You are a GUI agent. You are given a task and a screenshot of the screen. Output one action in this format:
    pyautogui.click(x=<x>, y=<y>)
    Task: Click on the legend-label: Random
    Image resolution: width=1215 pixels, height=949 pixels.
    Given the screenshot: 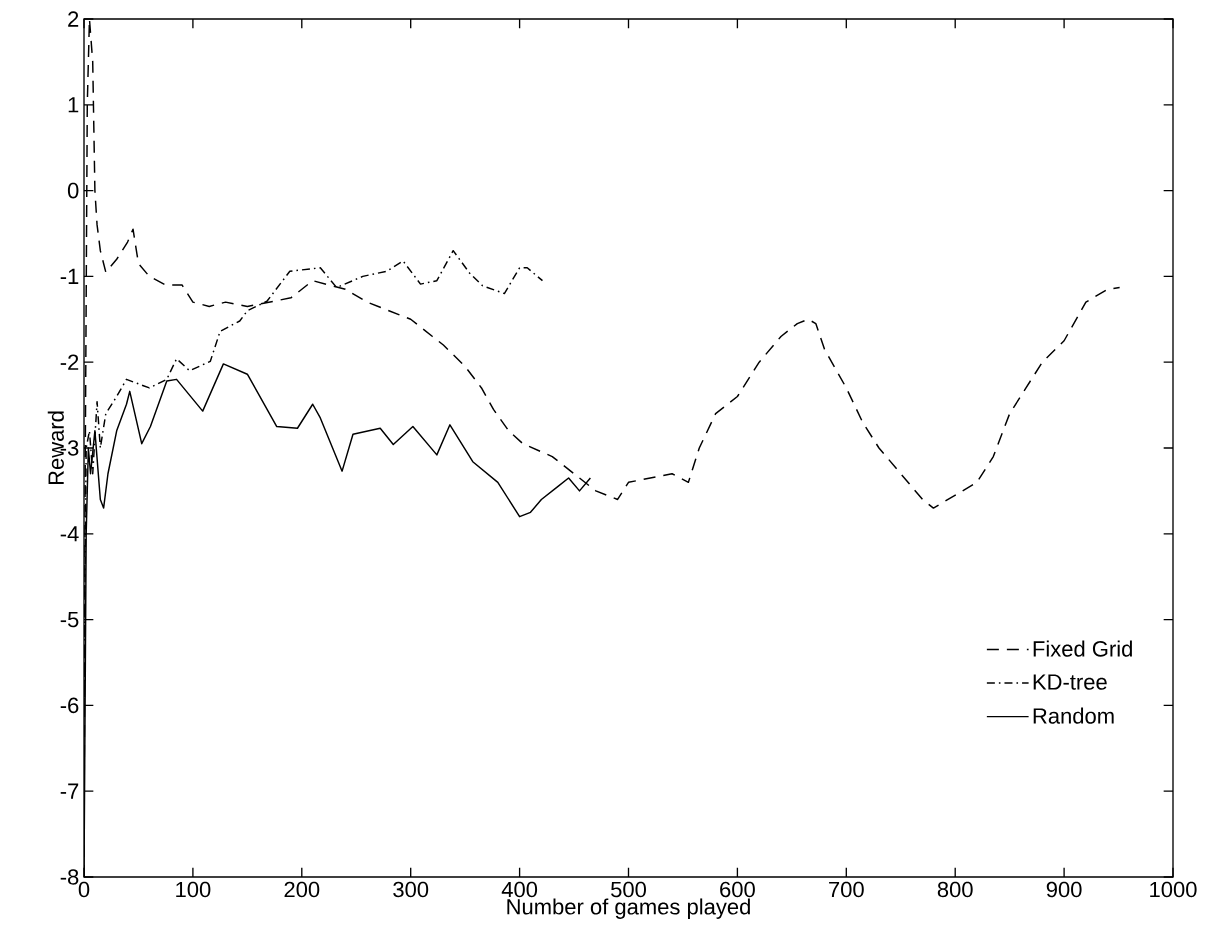 What is the action you would take?
    pyautogui.click(x=1073, y=715)
    